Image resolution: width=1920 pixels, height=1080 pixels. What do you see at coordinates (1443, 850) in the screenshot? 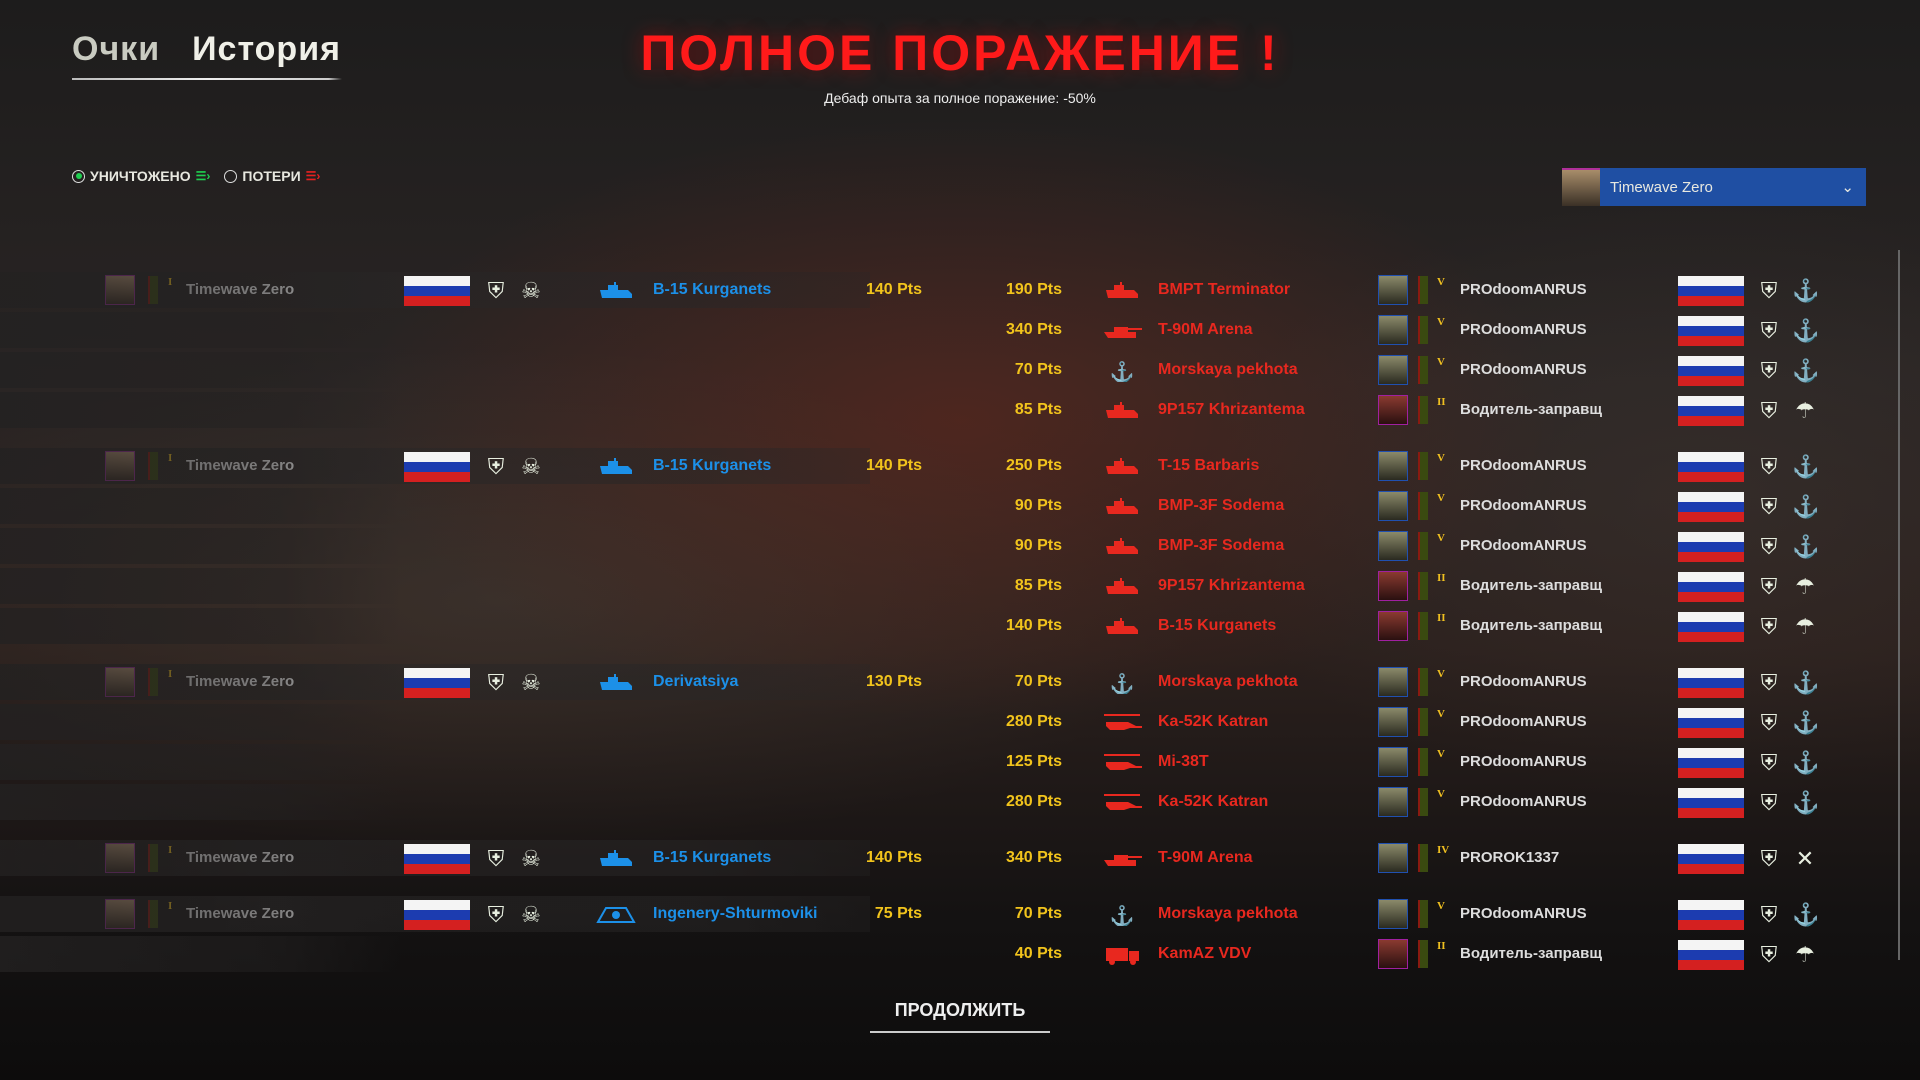
I see `rank-level: IV` at bounding box center [1443, 850].